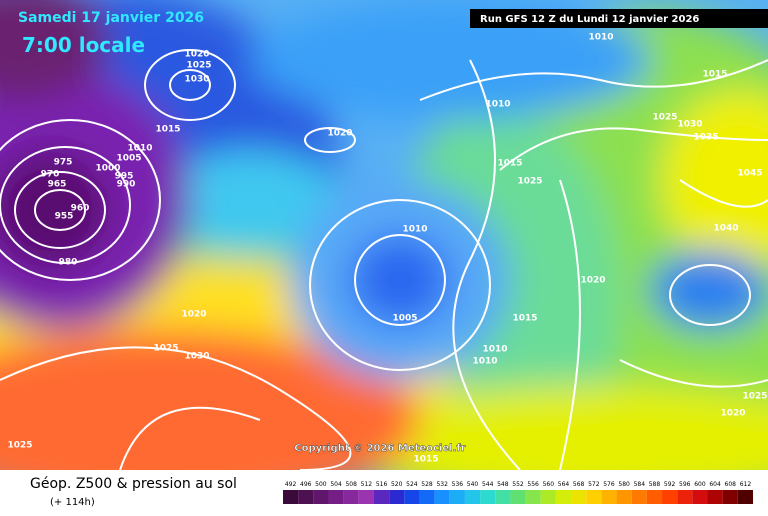  Describe the element at coordinates (488, 484) in the screenshot. I see `scale-label: 544` at that location.